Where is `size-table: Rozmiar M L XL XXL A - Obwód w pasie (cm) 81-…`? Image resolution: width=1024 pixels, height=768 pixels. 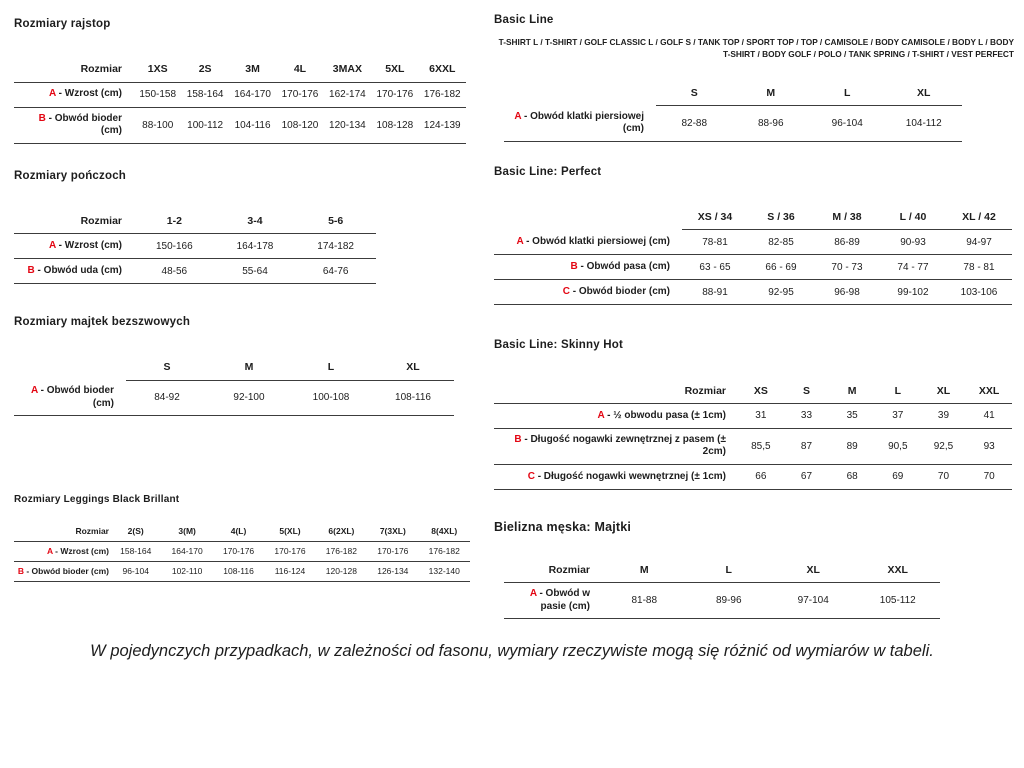
size-table: Rozmiar M L XL XXL A - Obwód w pasie (cm) 81-… is located at coordinates (722, 588).